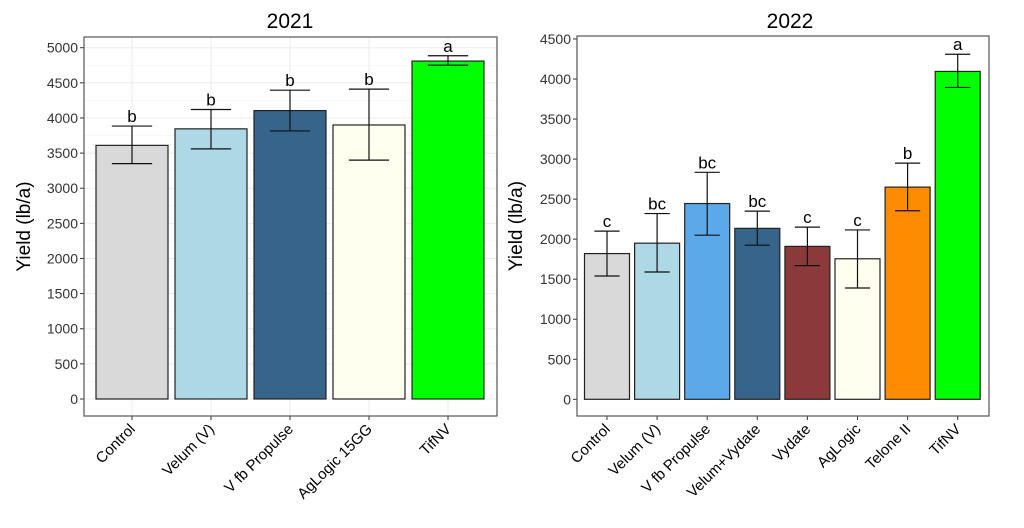 The image size is (1024, 528). What do you see at coordinates (807, 322) in the screenshot?
I see `bar-Vydate` at bounding box center [807, 322].